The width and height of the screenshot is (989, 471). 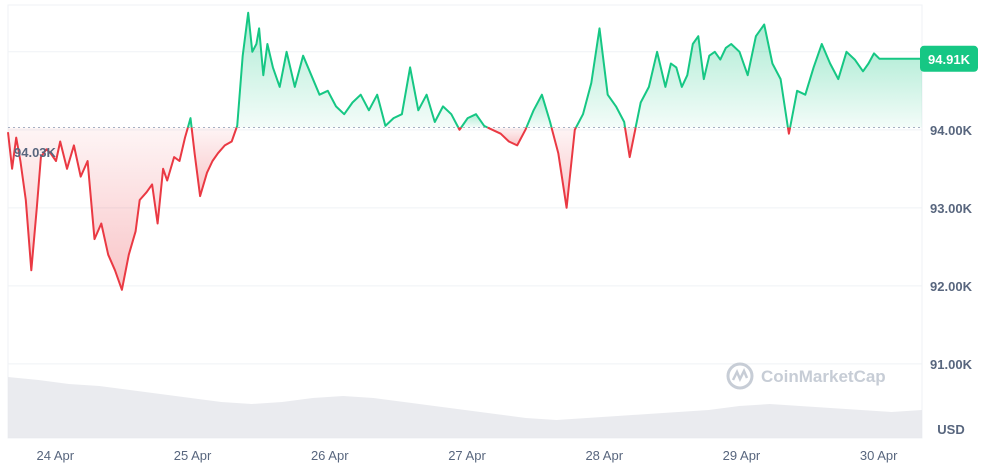 I want to click on x-tick-label: 27 Apr, so click(x=467, y=455).